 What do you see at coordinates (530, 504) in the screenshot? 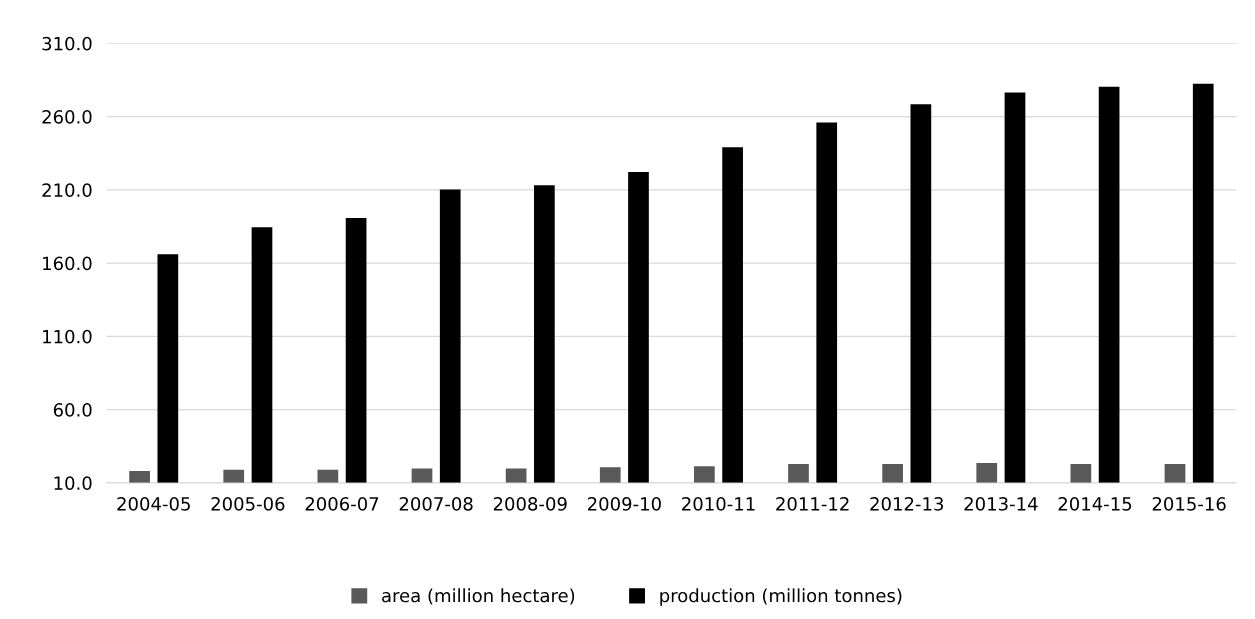
I see `x-tick-label: 2008-09` at bounding box center [530, 504].